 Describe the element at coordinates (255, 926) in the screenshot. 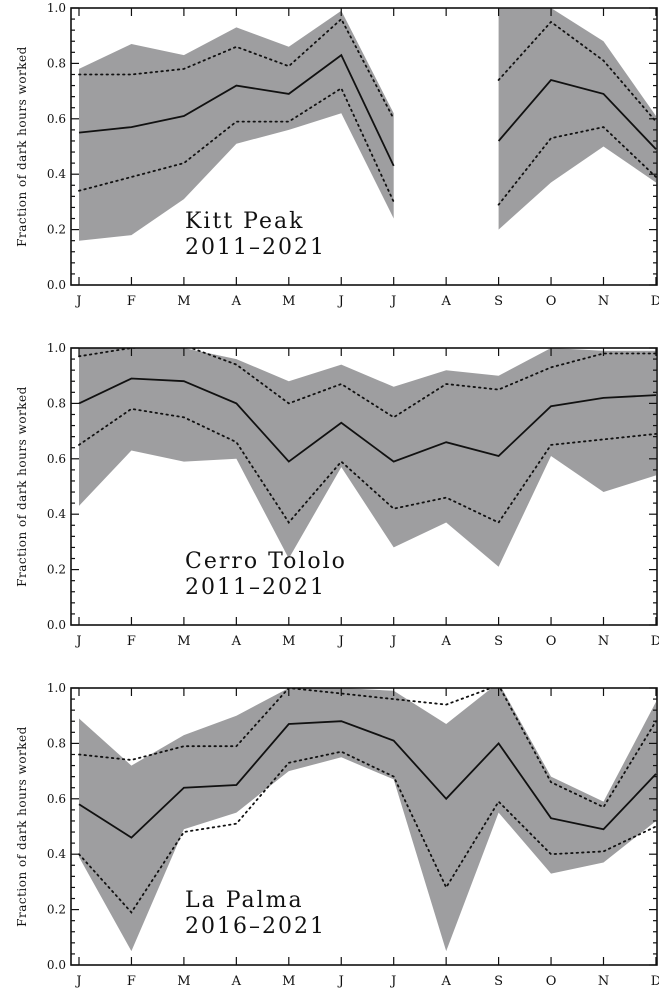

I see `years-label: 2016–2021` at that location.